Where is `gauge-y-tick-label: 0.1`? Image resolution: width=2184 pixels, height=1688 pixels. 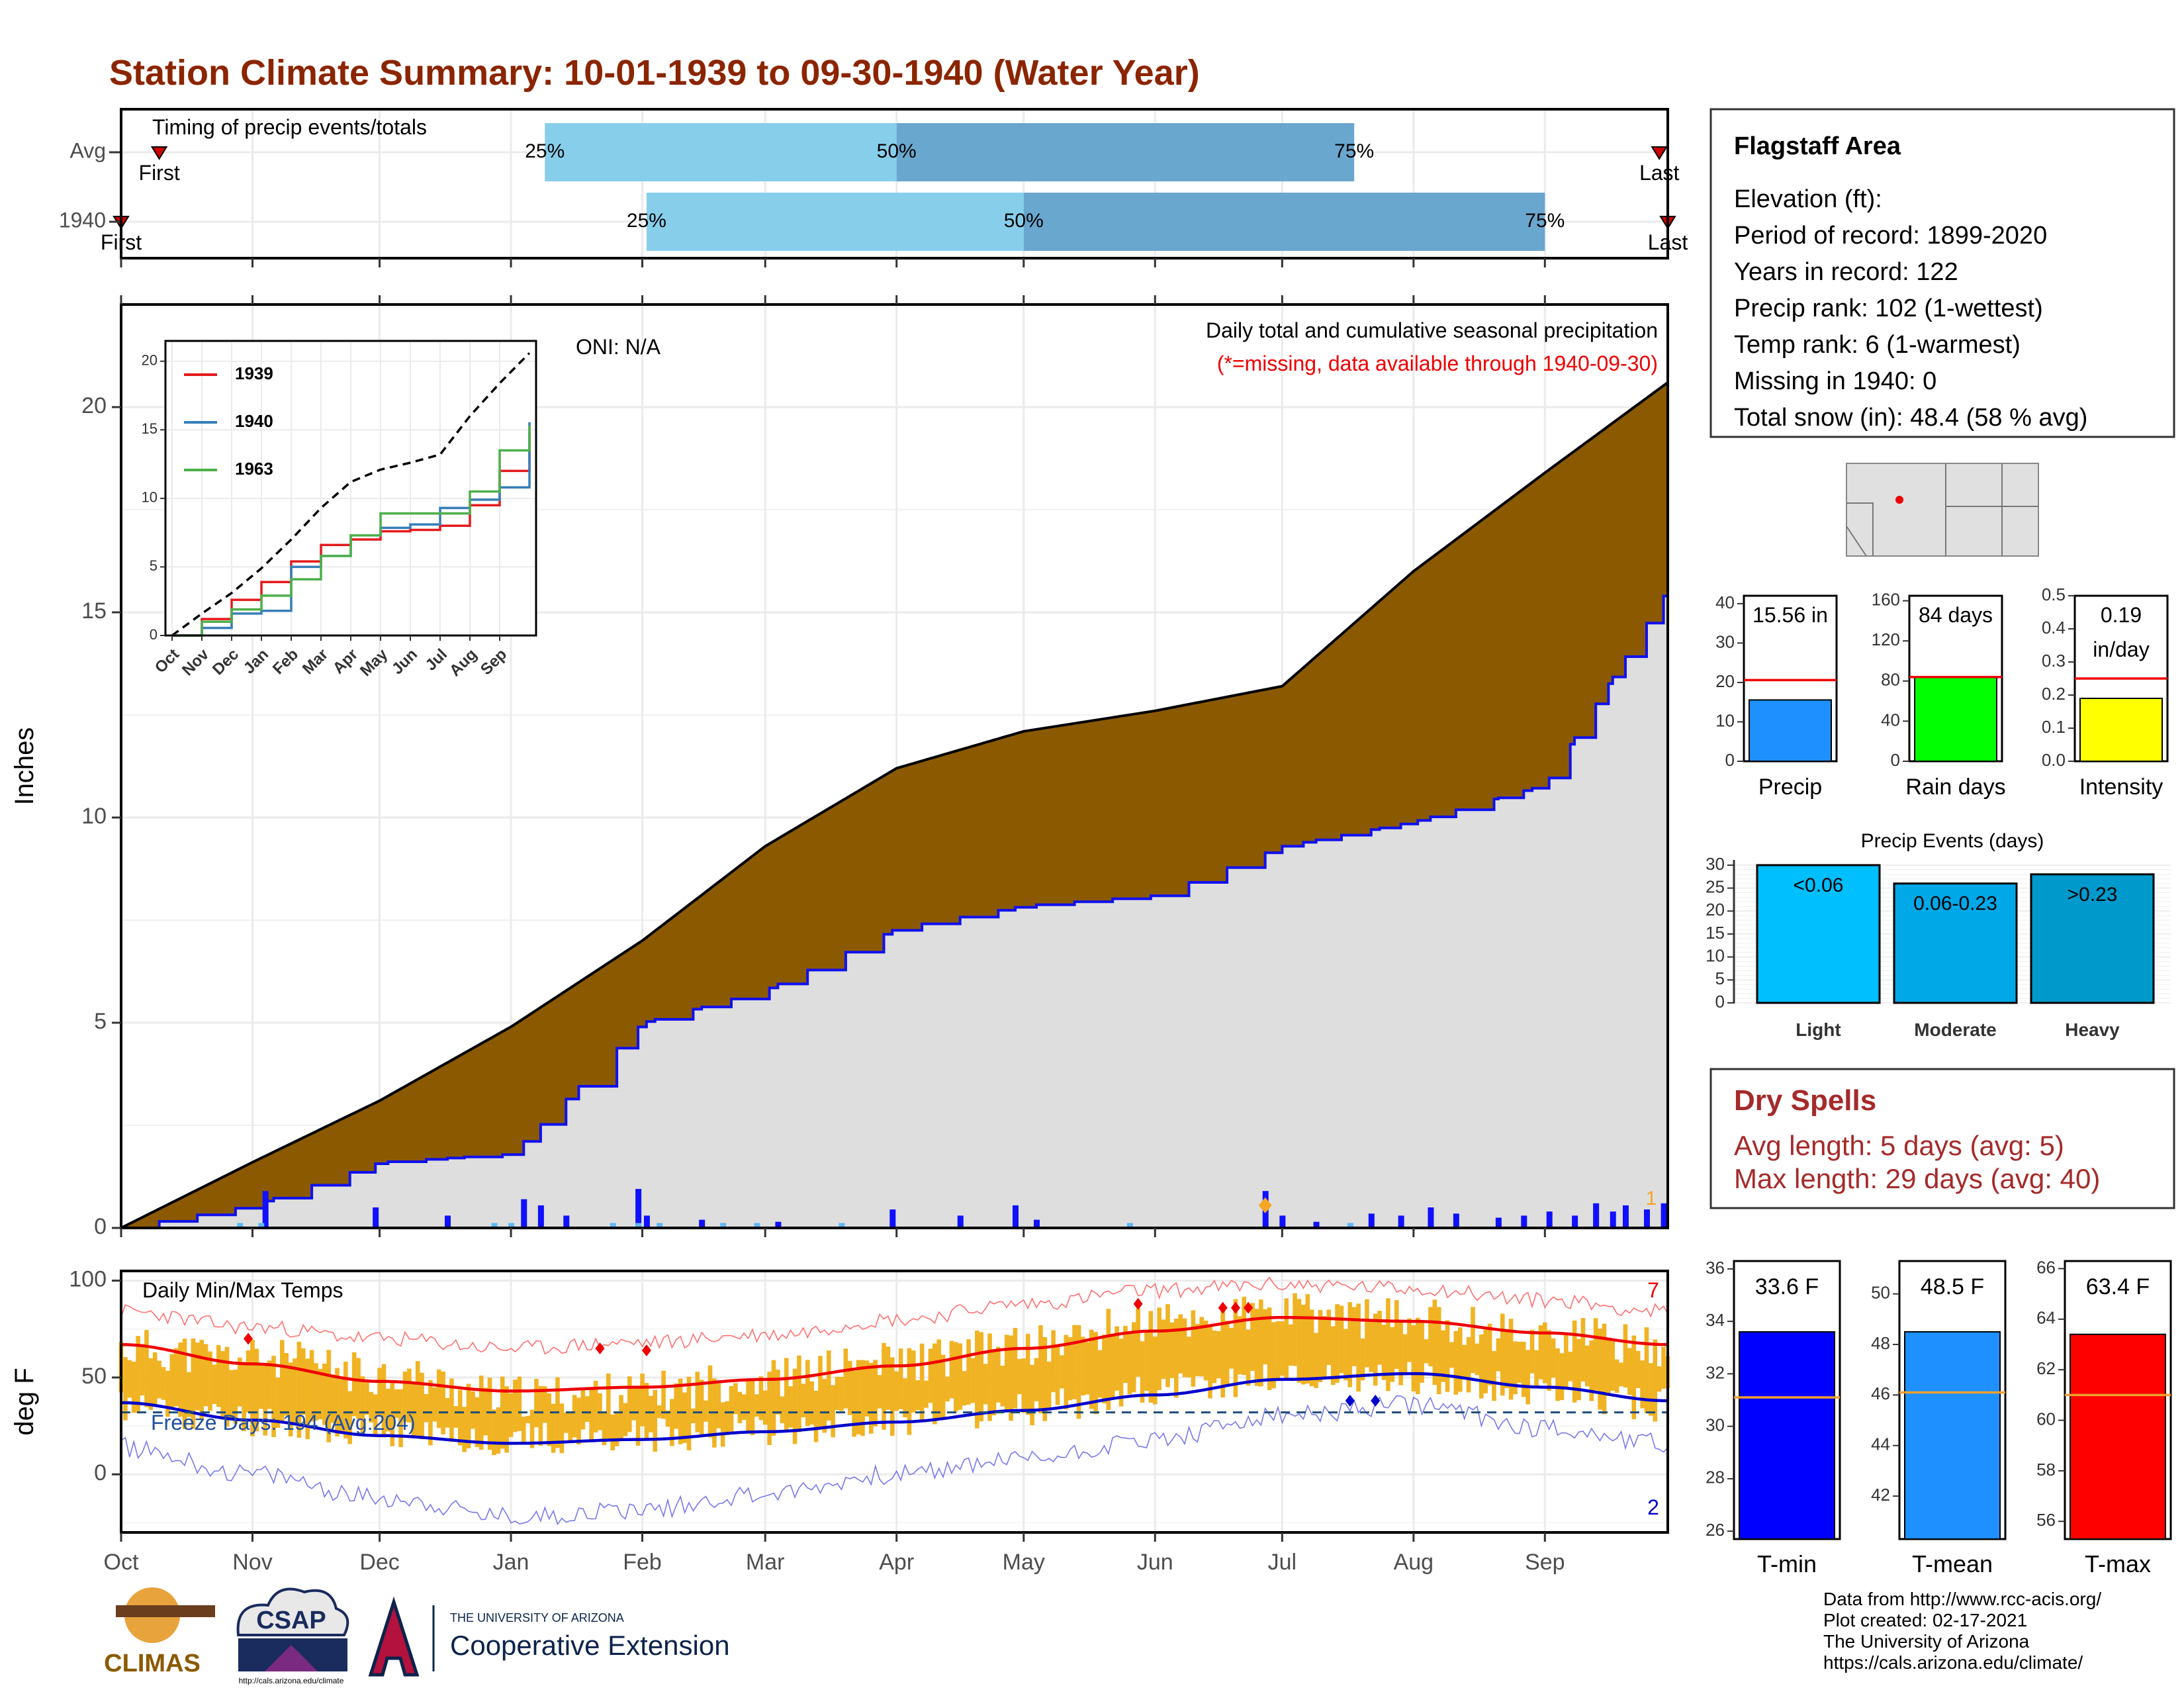 gauge-y-tick-label: 0.1 is located at coordinates (2054, 727).